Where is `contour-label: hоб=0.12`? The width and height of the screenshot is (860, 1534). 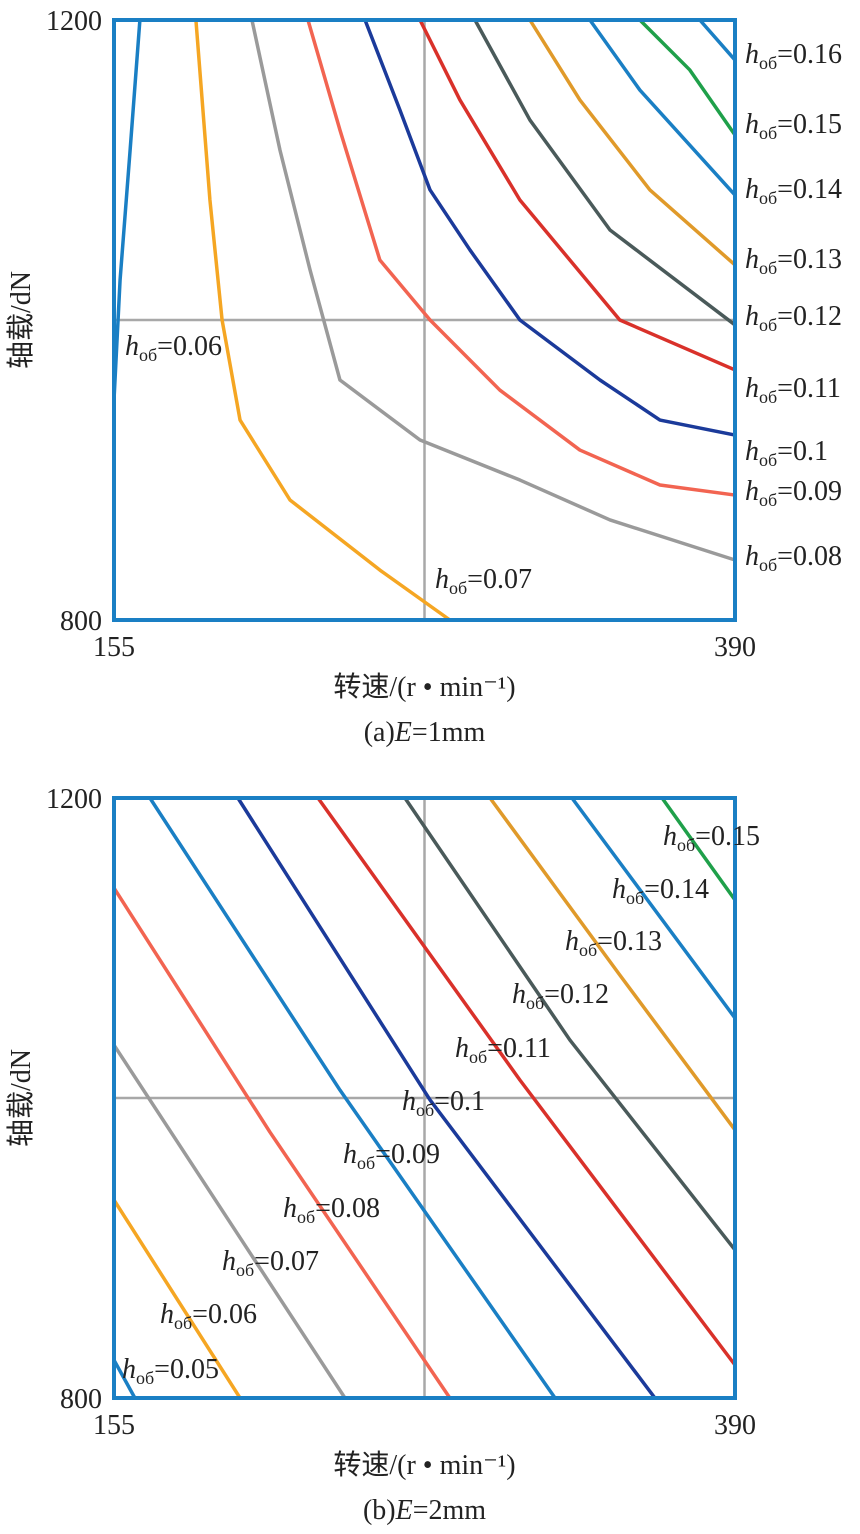 contour-label: hоб=0.12 is located at coordinates (793, 318).